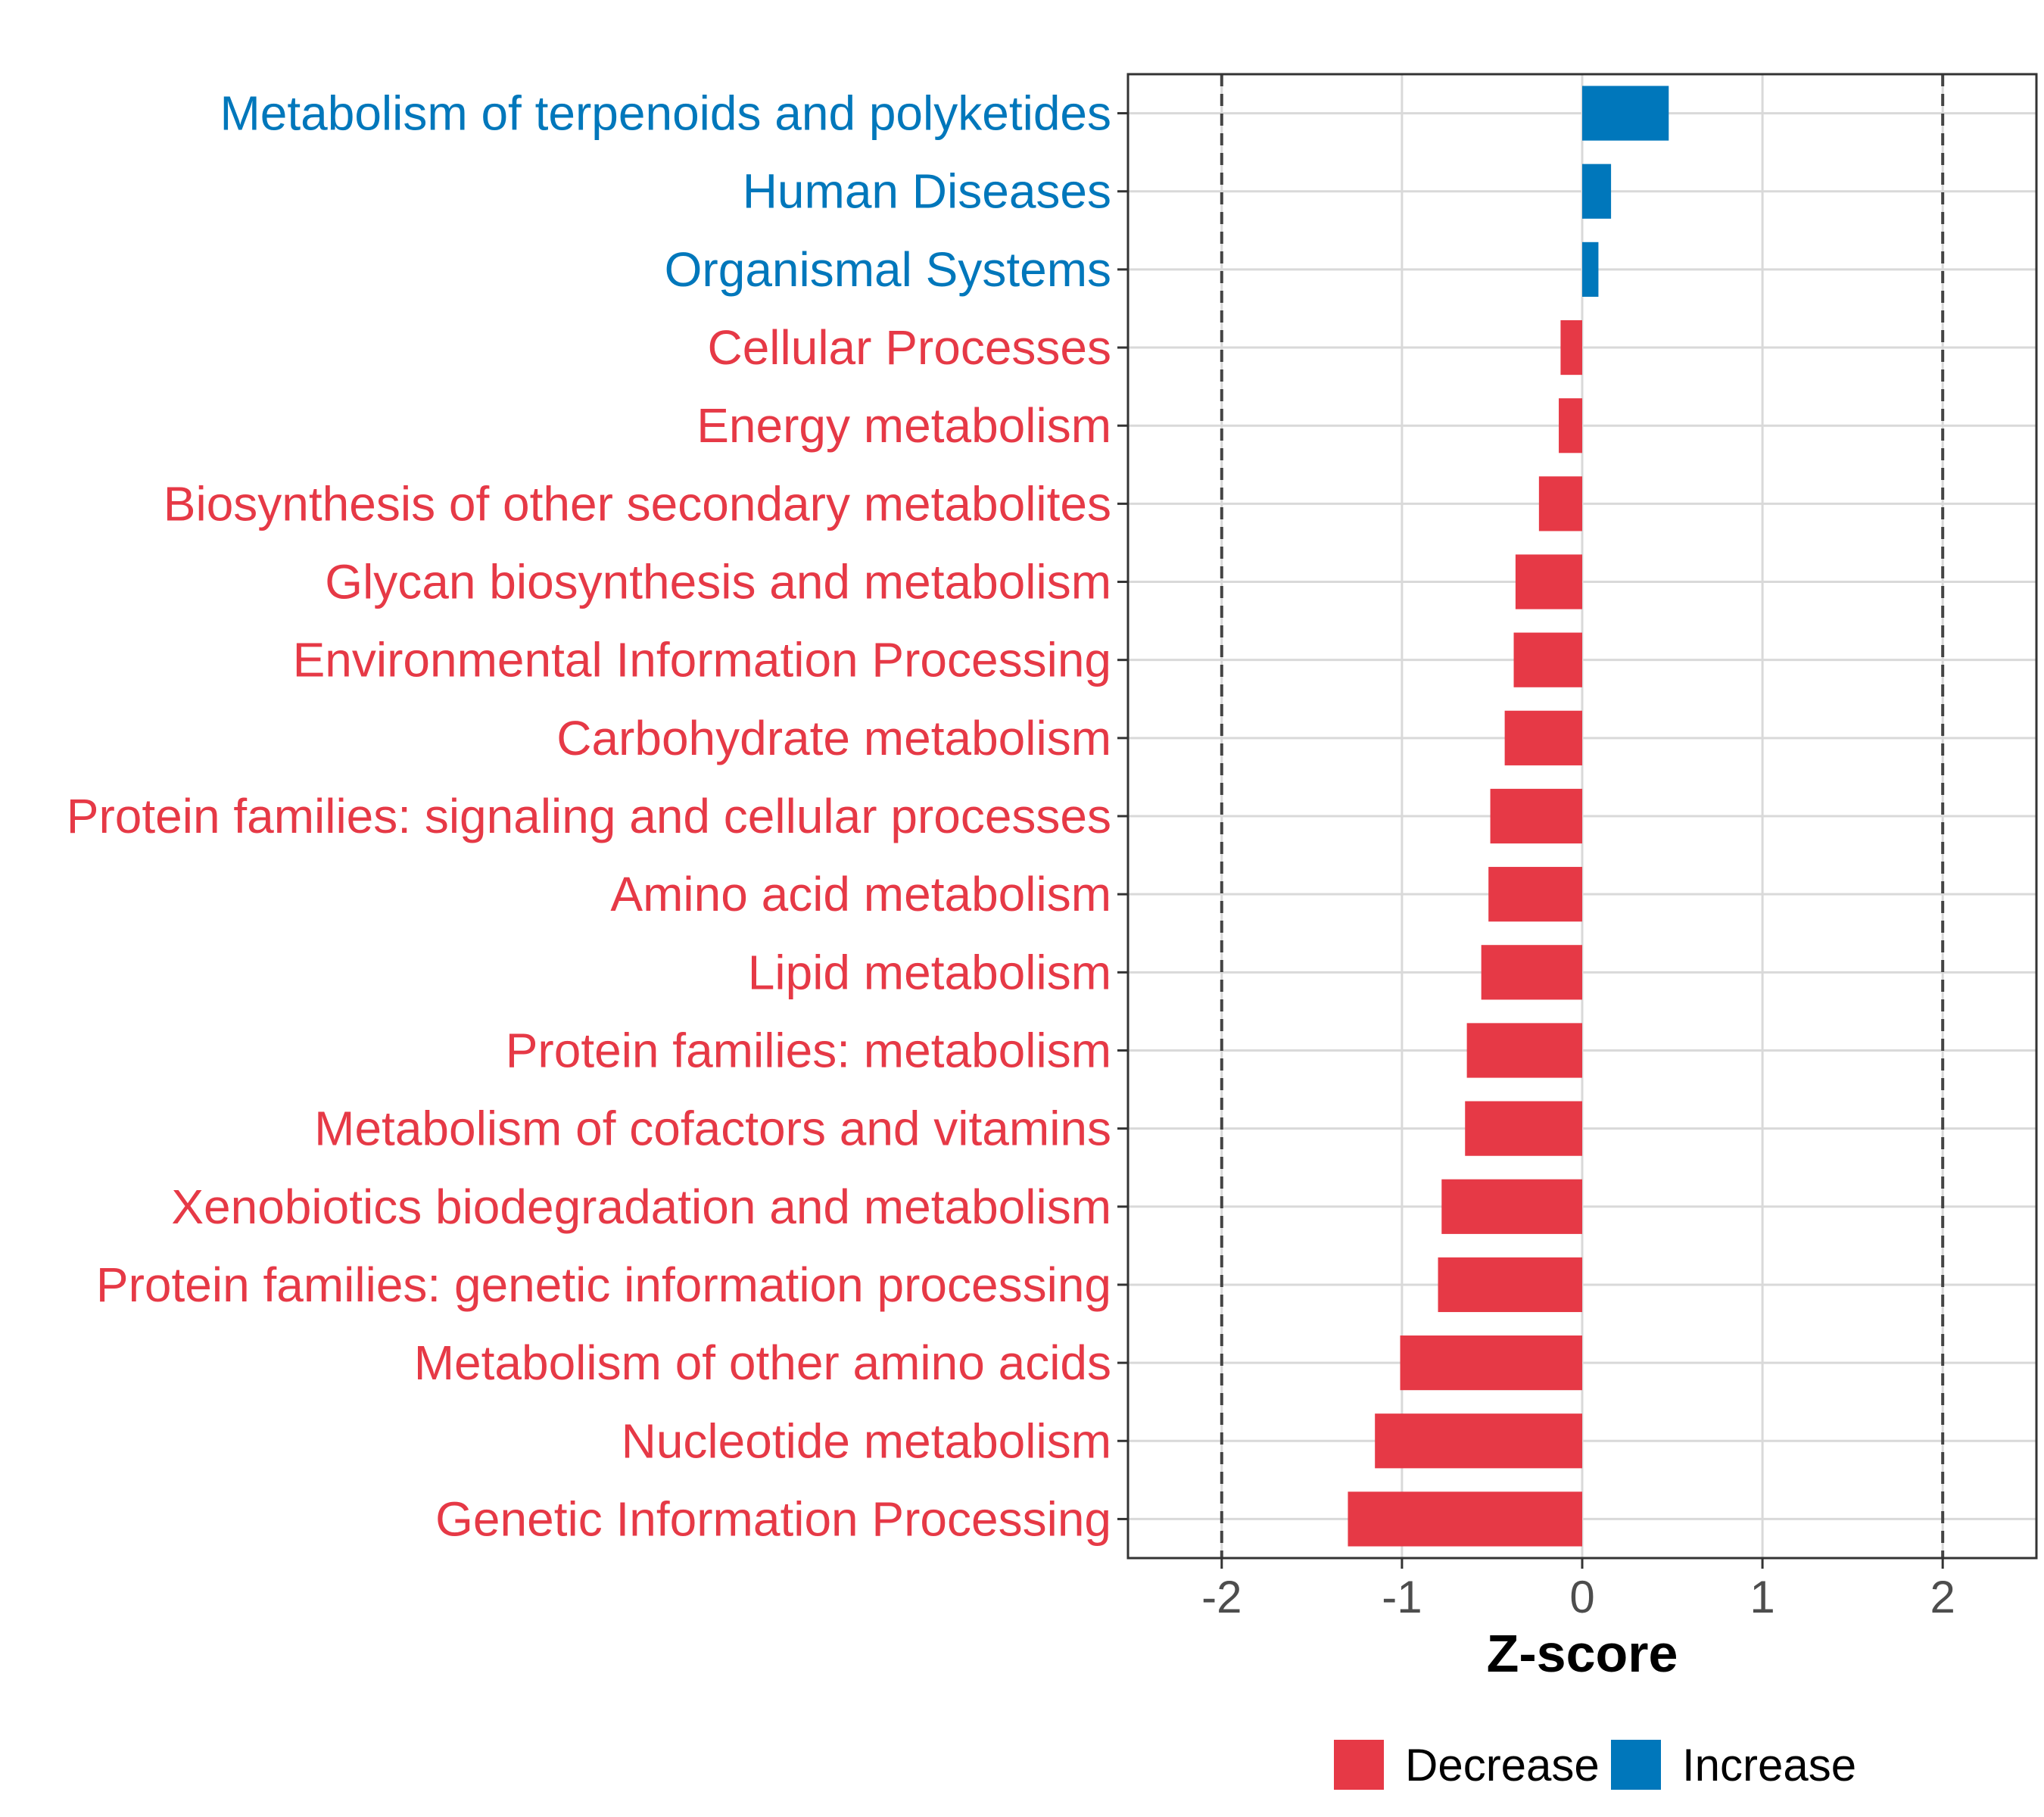 The width and height of the screenshot is (2044, 1817). Describe the element at coordinates (1636, 1765) in the screenshot. I see `legend-swatch-increase` at that location.